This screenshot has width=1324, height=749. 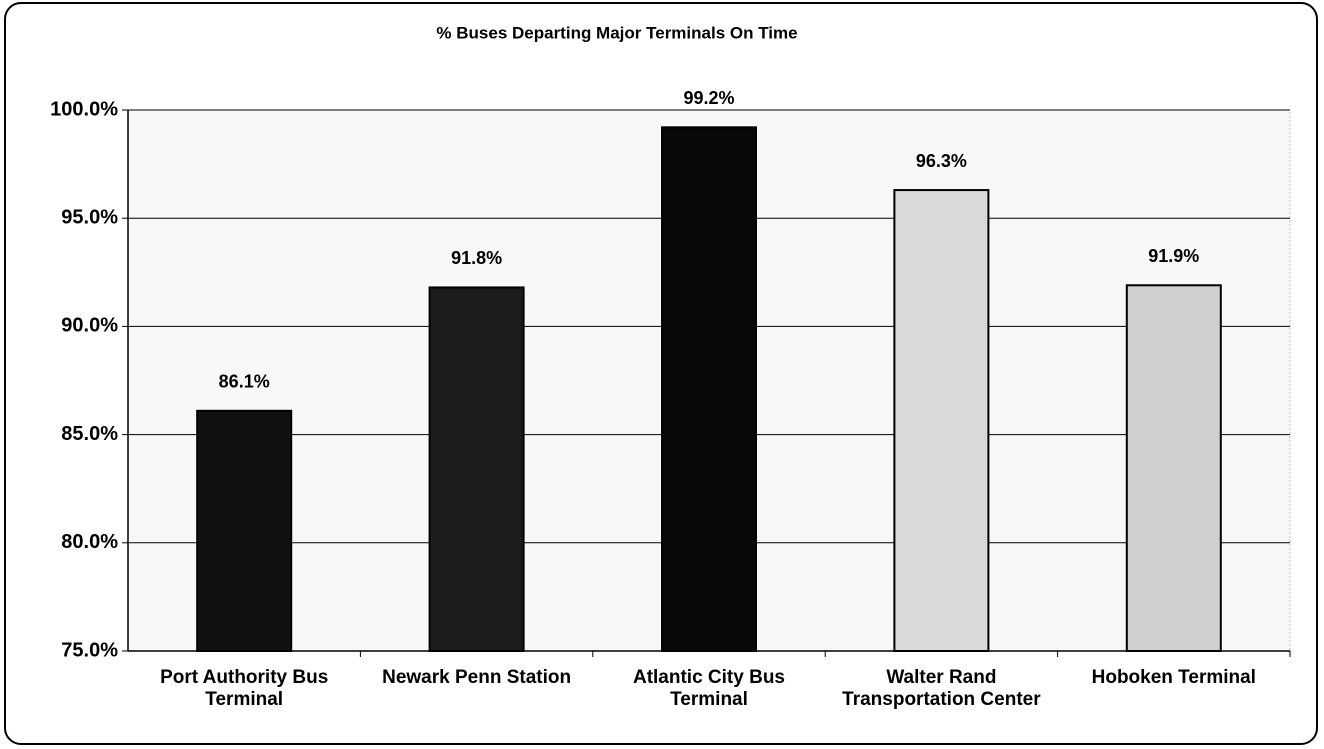 I want to click on y-tick-label: 75.0%, so click(x=89, y=650).